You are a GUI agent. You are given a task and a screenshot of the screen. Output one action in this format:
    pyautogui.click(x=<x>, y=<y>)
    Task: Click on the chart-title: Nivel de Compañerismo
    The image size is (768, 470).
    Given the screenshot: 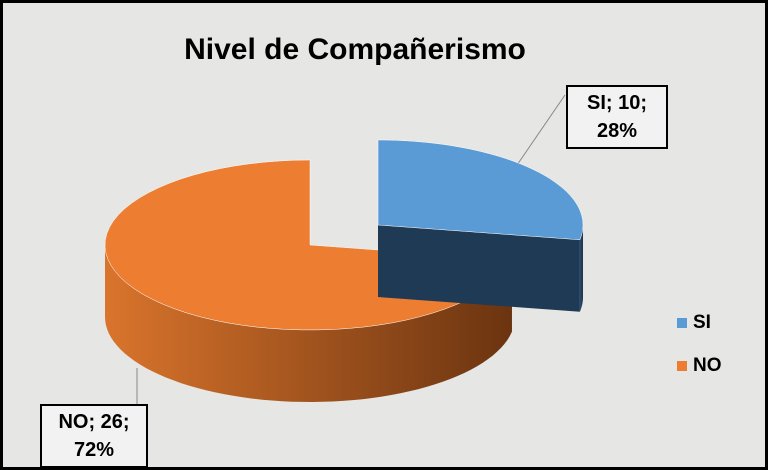 What is the action you would take?
    pyautogui.click(x=355, y=49)
    